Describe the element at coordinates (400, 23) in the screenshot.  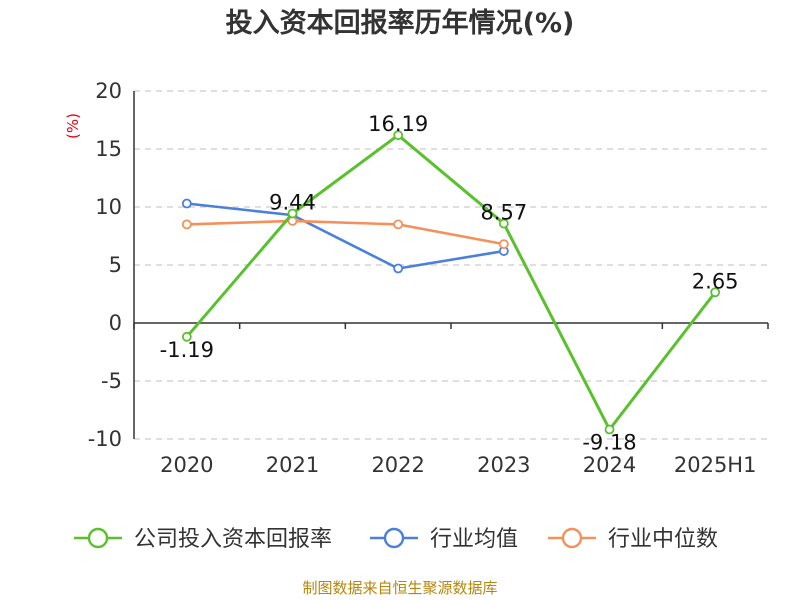
I see `chart-title: 投入资本回报率历年情况(%)` at that location.